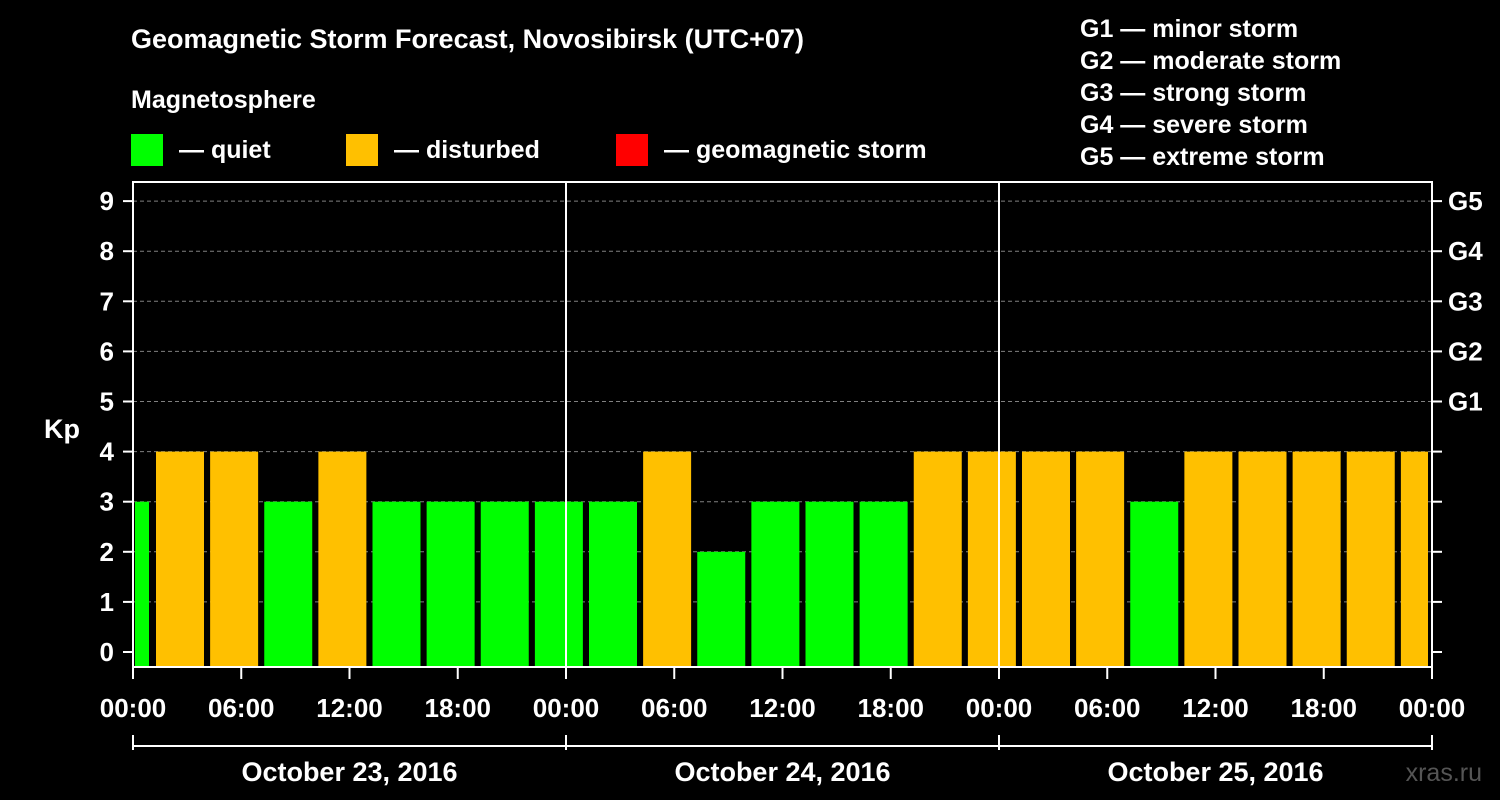 The height and width of the screenshot is (800, 1500). I want to click on g-scale-g4: G4 — severe storm, so click(1194, 125).